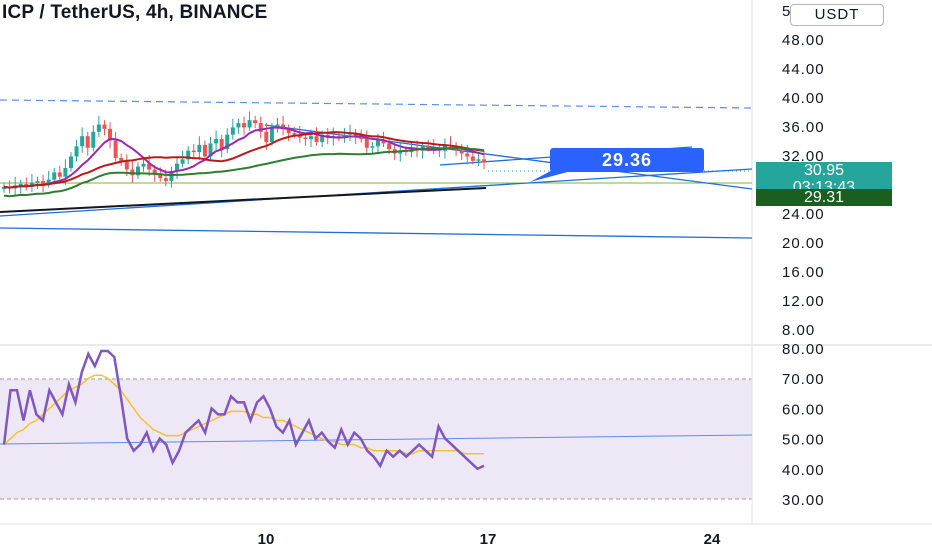  Describe the element at coordinates (376, 104) in the screenshot. I see `resistance-dashed-line` at that location.